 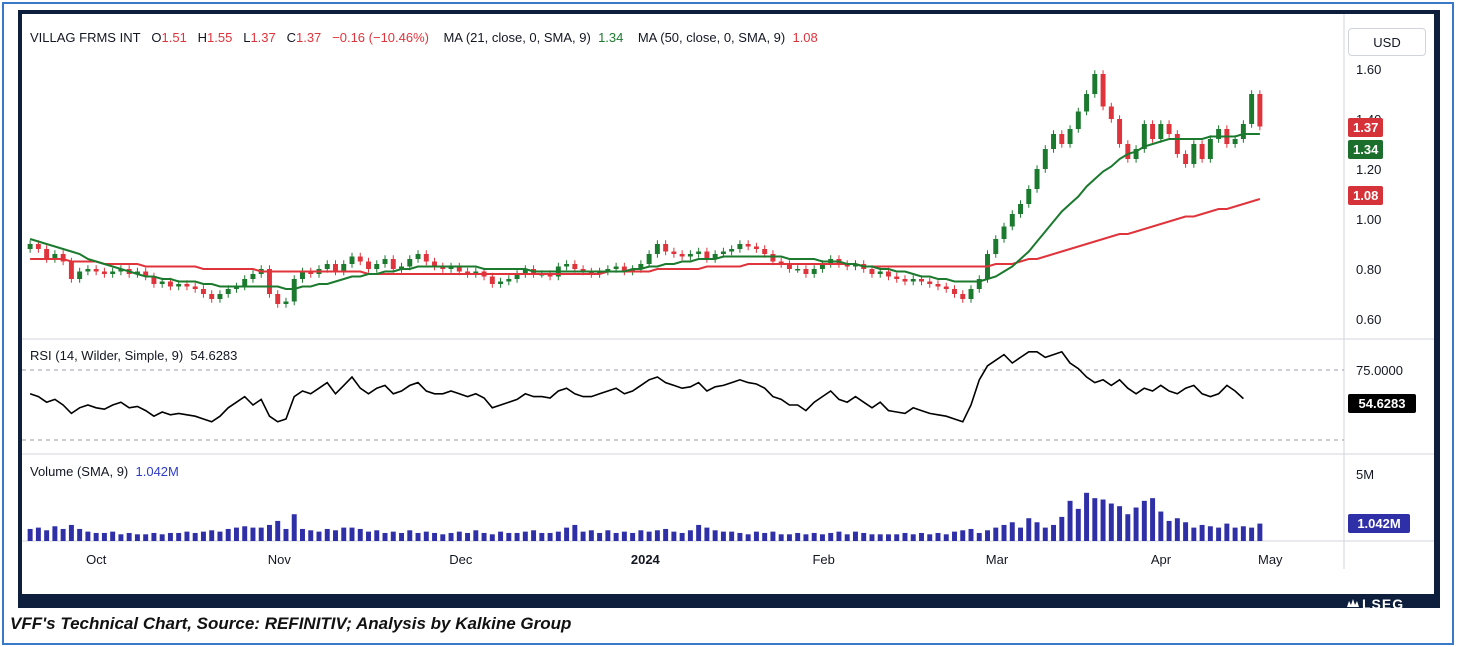 I want to click on ma50-line, so click(x=645, y=236).